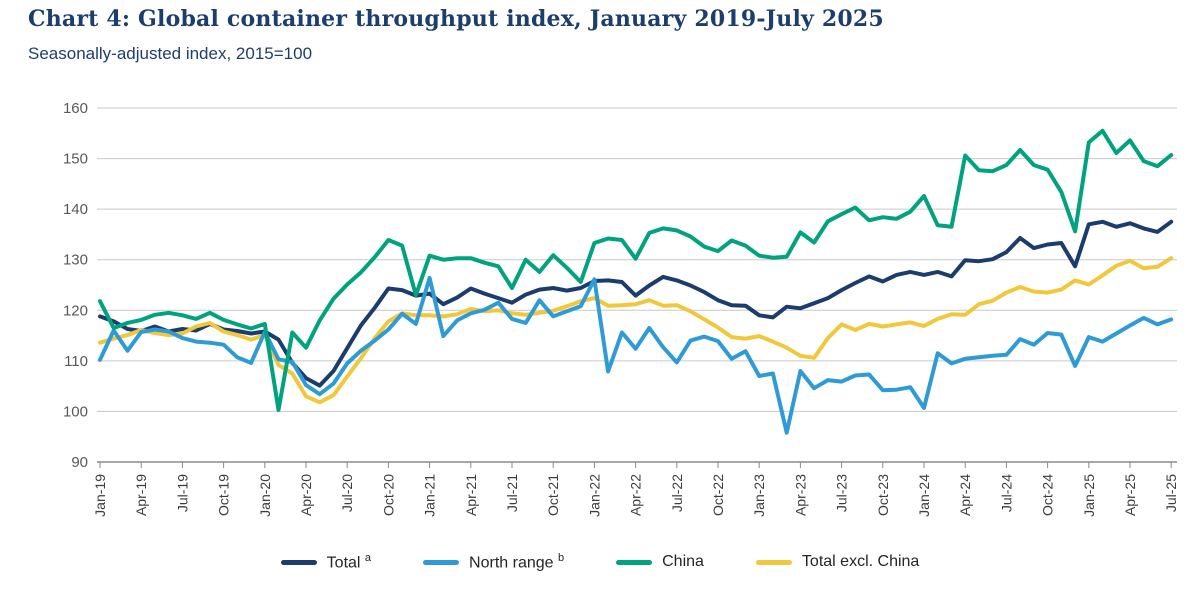 The image size is (1200, 590). Describe the element at coordinates (965, 495) in the screenshot. I see `x-axis-label: Apr-24` at that location.